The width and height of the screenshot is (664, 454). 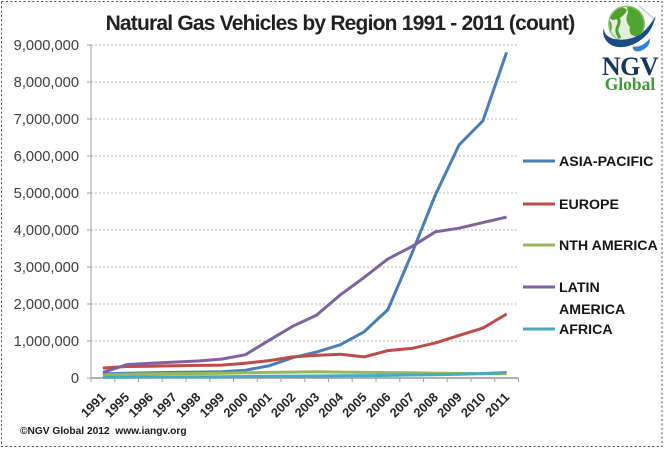 I want to click on svg-text: NGV, so click(x=630, y=66).